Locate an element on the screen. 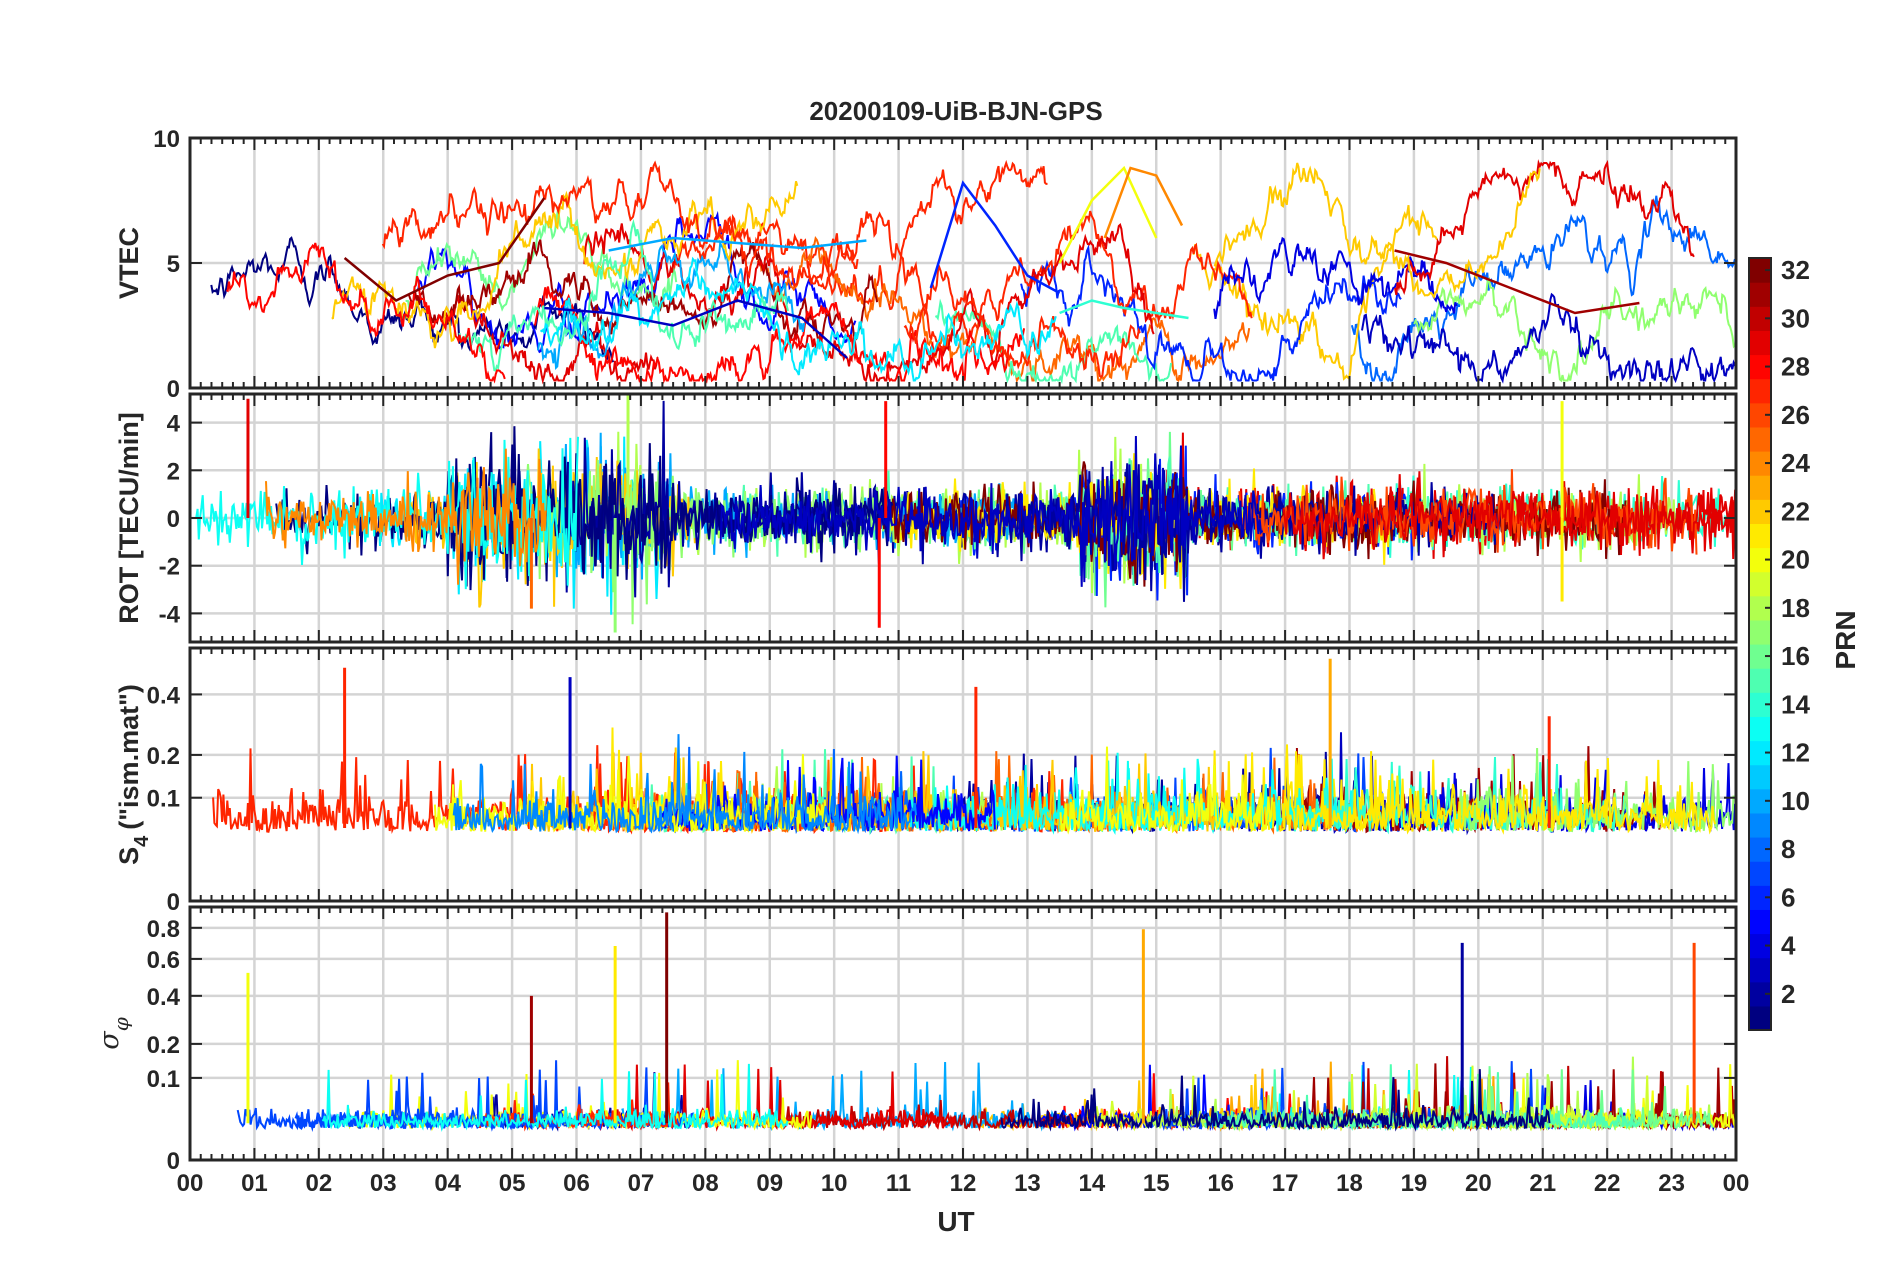  x-tick-label: 19 is located at coordinates (1414, 1183).